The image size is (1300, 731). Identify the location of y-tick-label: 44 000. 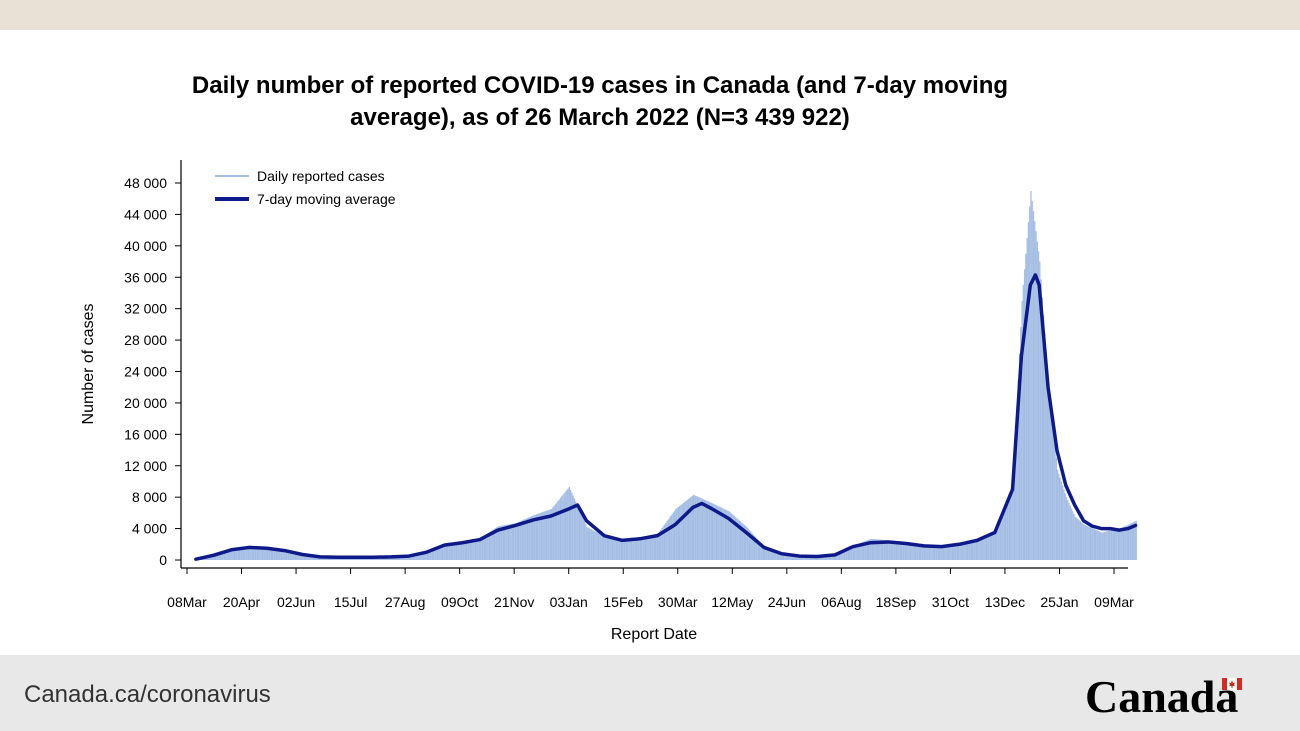
(145, 214).